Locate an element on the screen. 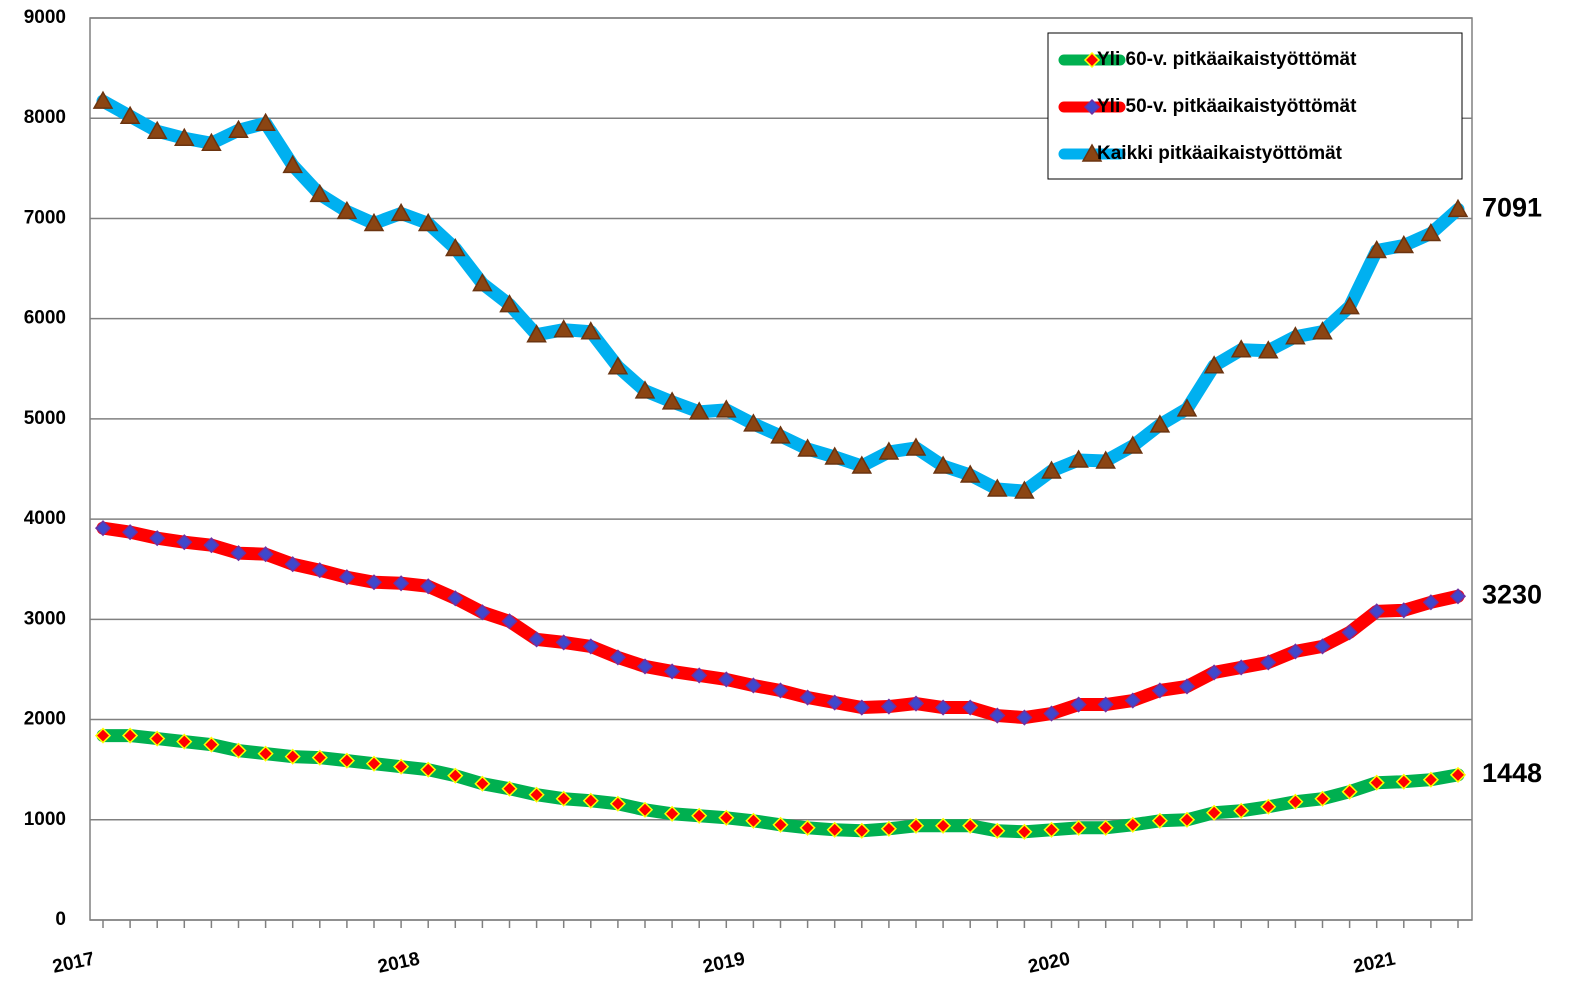  end-value-label: 7091 is located at coordinates (1512, 207).